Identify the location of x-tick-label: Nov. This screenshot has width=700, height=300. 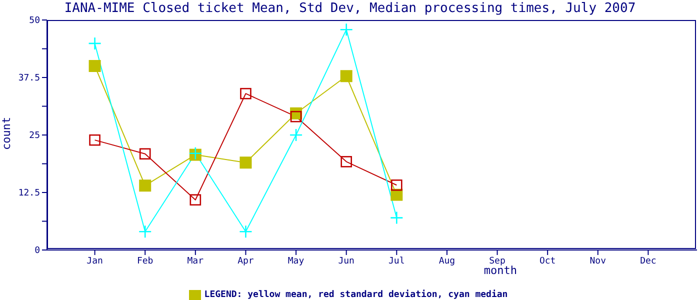
(598, 261).